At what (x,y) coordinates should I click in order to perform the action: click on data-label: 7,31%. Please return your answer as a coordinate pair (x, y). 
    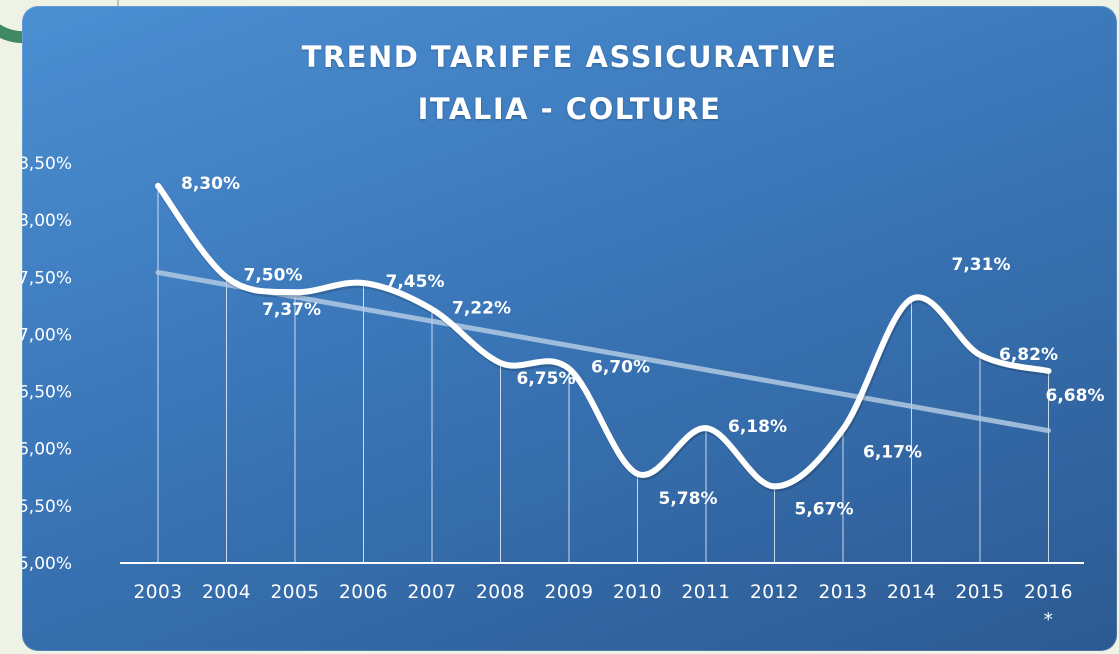
    Looking at the image, I should click on (981, 265).